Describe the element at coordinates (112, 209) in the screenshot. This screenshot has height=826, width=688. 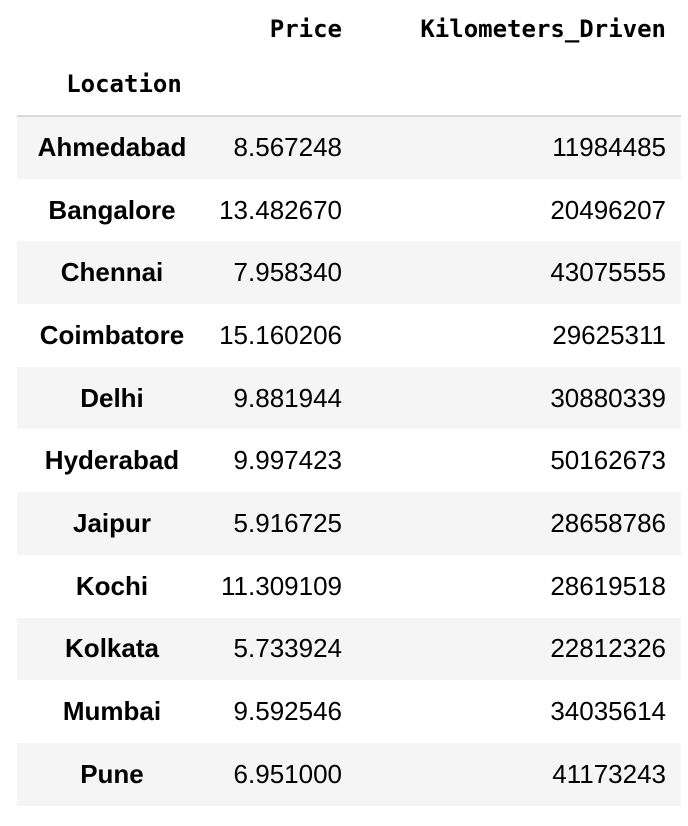
I see `row-label: Bangalore` at that location.